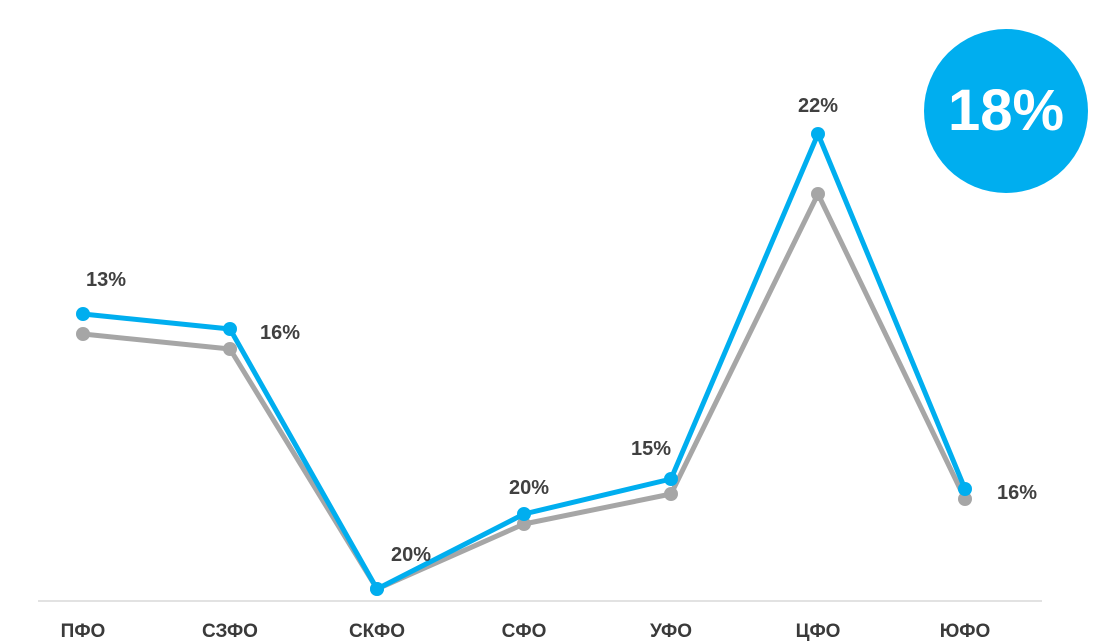 The height and width of the screenshot is (643, 1106). What do you see at coordinates (818, 106) in the screenshot?
I see `data-label-6: 22%` at bounding box center [818, 106].